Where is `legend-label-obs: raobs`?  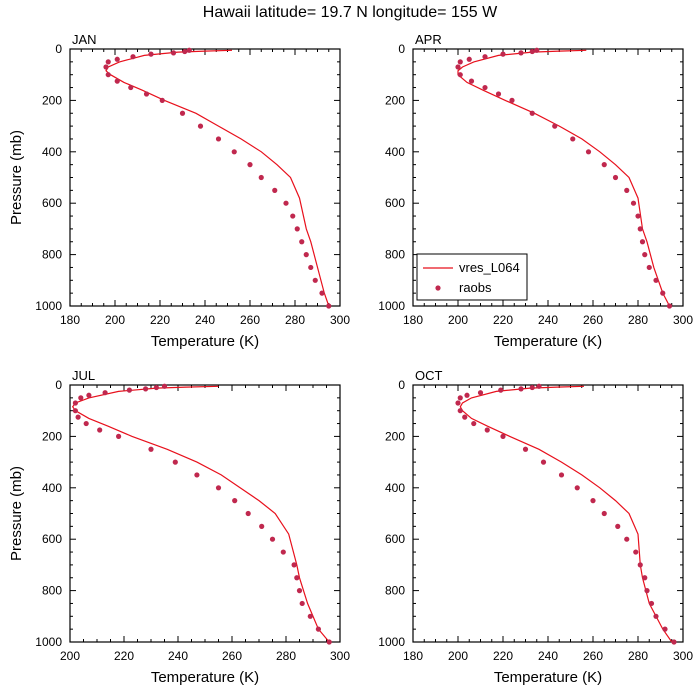 legend-label-obs: raobs is located at coordinates (475, 287).